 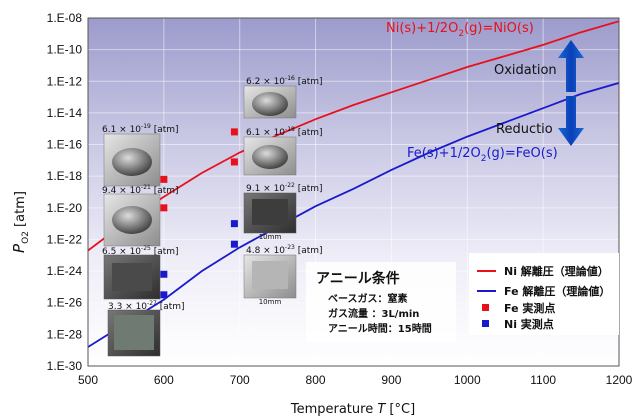 What do you see at coordinates (65, 208) in the screenshot?
I see `y-tick-label: 1.E-20` at bounding box center [65, 208].